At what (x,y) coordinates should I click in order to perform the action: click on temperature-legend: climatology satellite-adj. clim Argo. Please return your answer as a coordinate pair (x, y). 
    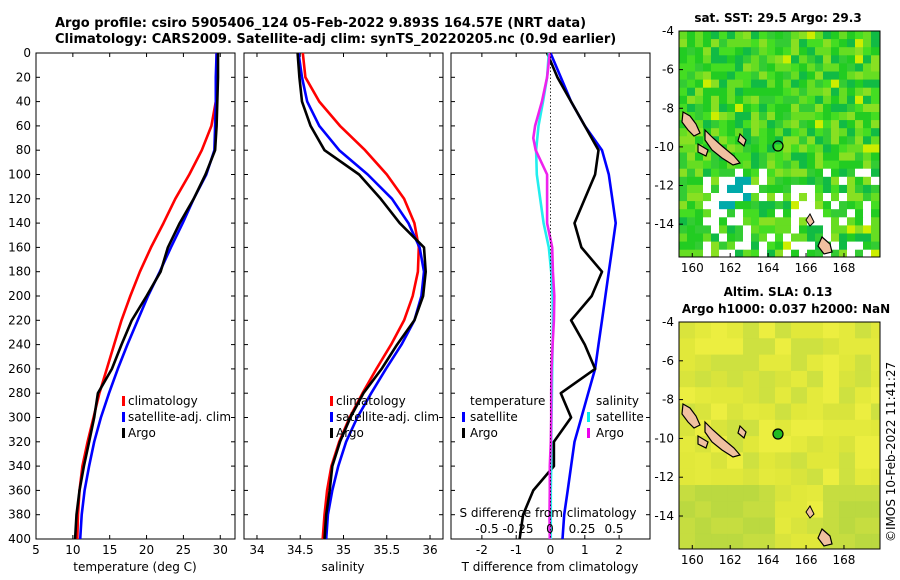
    Looking at the image, I should click on (176, 417).